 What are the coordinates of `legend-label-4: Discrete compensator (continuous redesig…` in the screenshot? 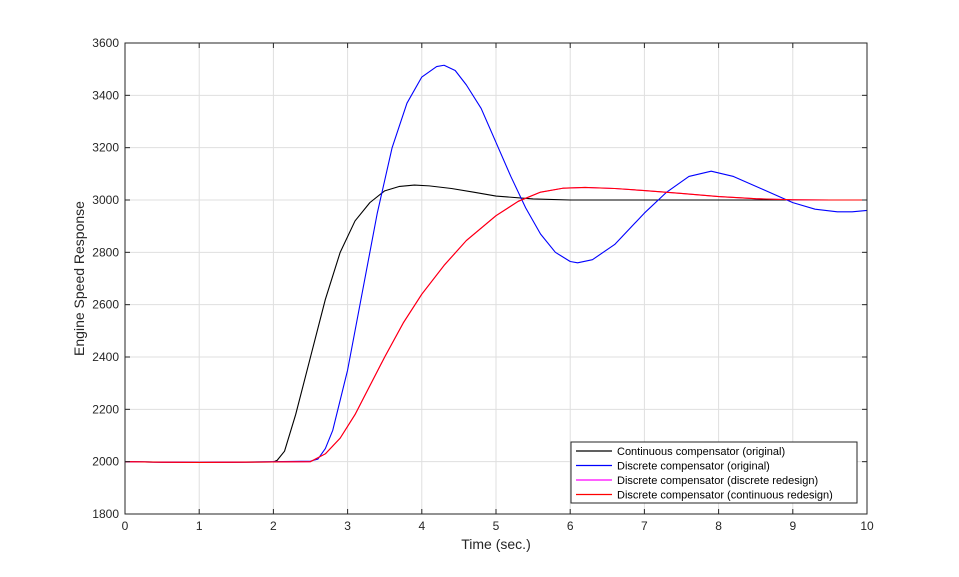 It's located at (725, 496).